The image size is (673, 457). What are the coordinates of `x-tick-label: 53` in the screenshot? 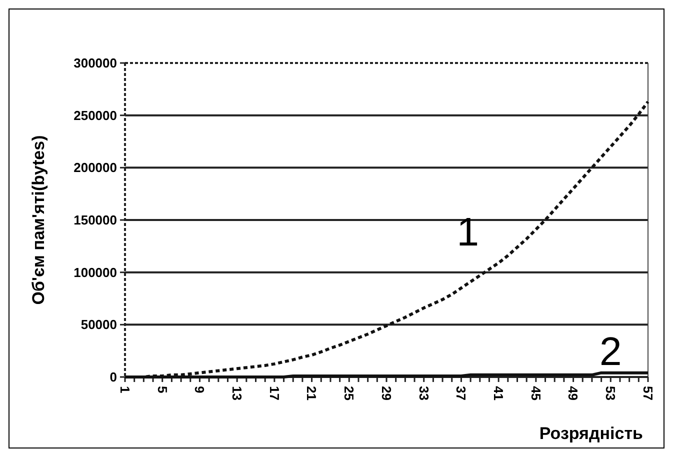 It's located at (610, 393).